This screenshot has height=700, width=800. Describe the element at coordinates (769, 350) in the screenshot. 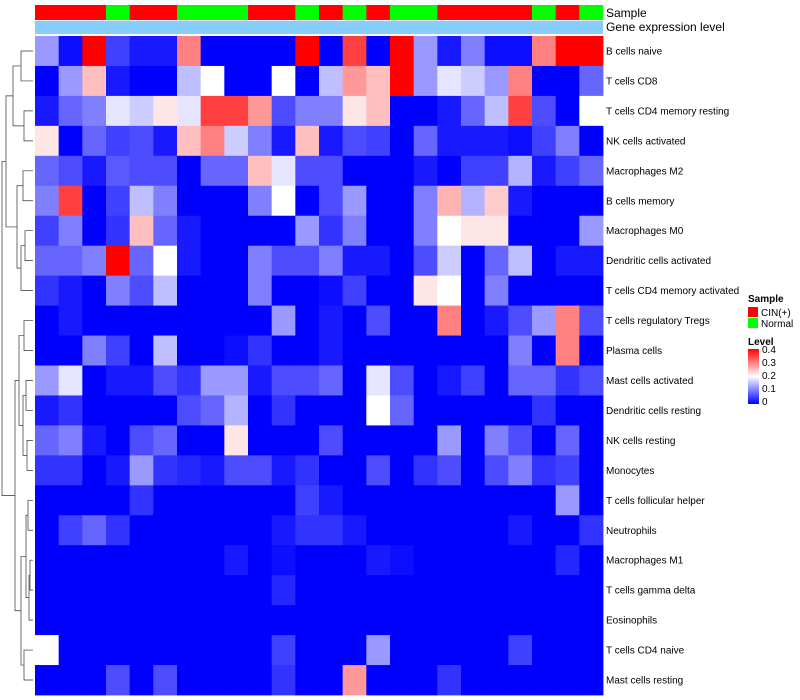

I see `legend-level-tick-0: 0.4` at that location.